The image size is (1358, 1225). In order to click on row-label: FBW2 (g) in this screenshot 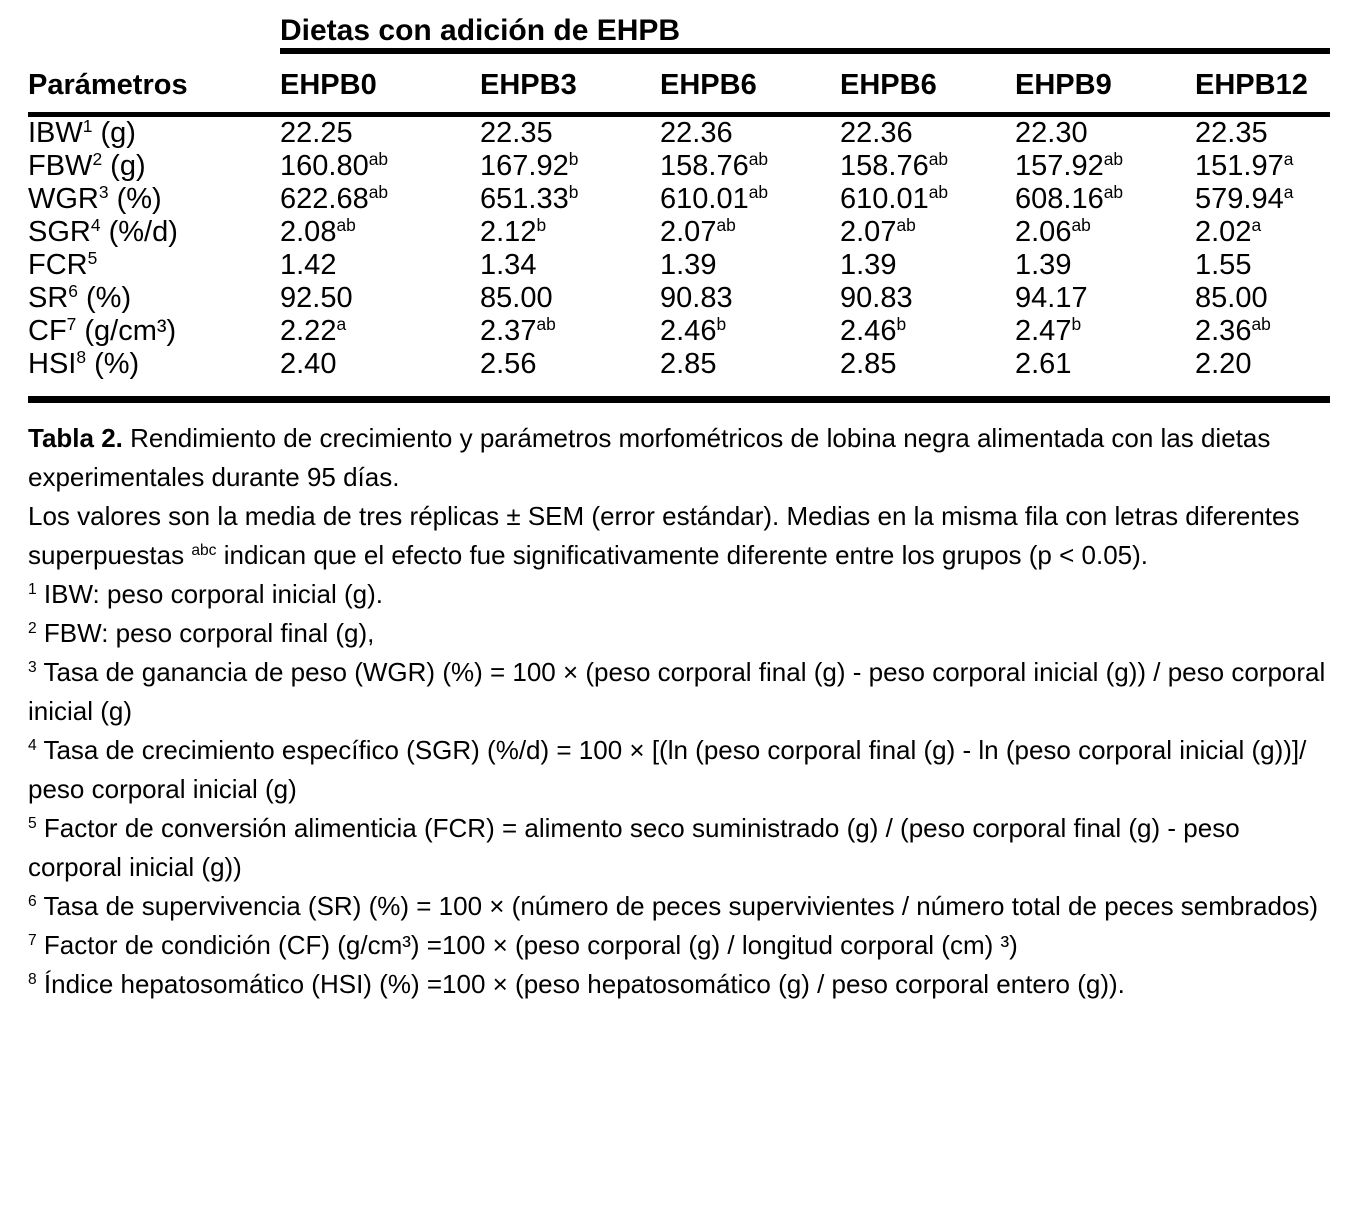, I will do `click(87, 165)`.